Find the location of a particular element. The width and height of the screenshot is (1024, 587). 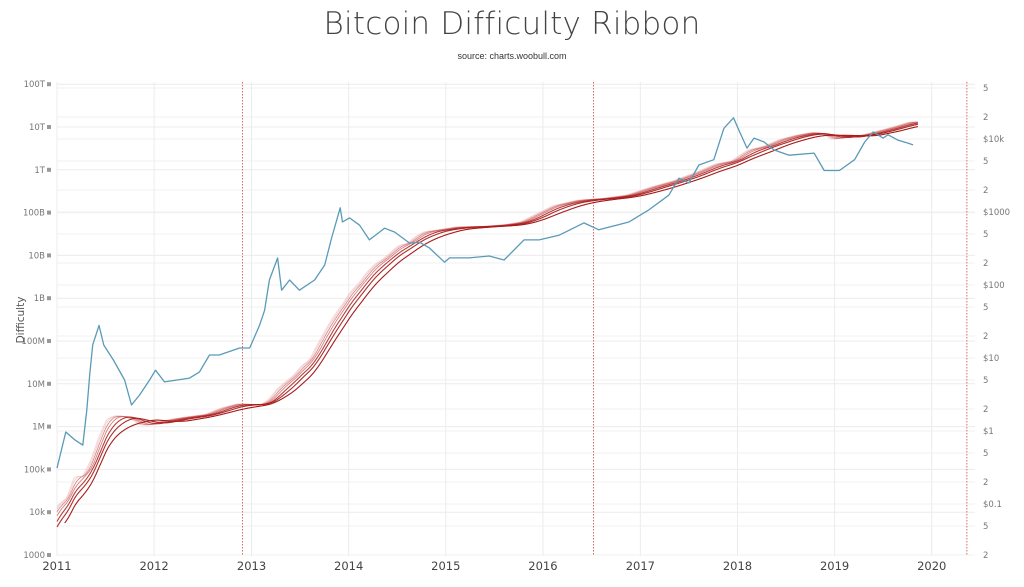

y-tick-label: 100M is located at coordinates (33, 342).